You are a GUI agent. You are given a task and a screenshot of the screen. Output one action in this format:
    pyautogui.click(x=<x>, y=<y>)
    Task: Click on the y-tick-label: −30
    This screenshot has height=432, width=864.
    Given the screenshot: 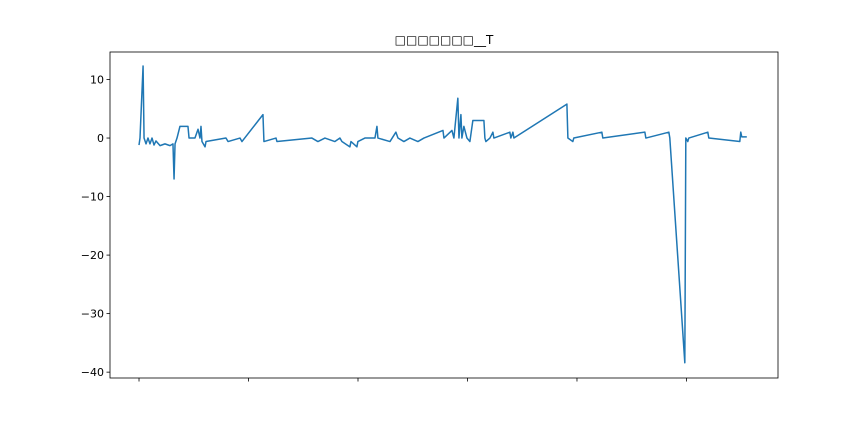 What is the action you would take?
    pyautogui.click(x=92, y=314)
    